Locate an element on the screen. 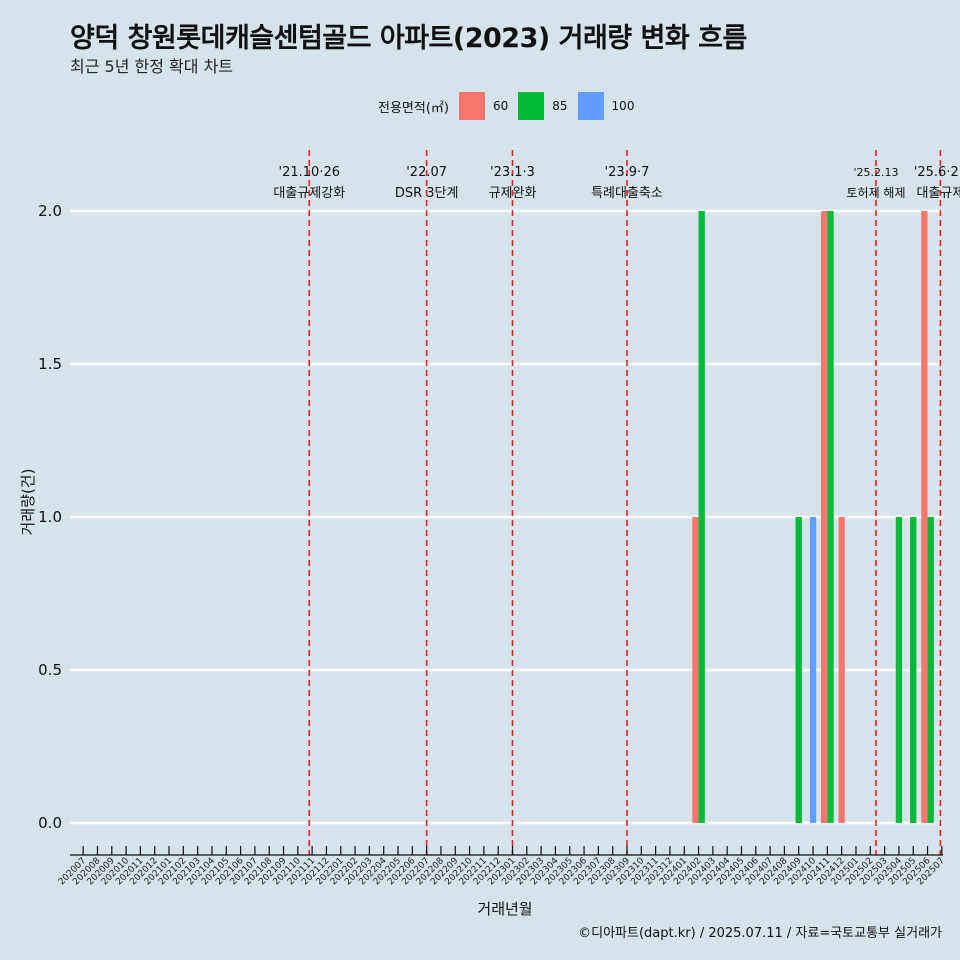  y-tick-label: 1.5 is located at coordinates (50, 364).